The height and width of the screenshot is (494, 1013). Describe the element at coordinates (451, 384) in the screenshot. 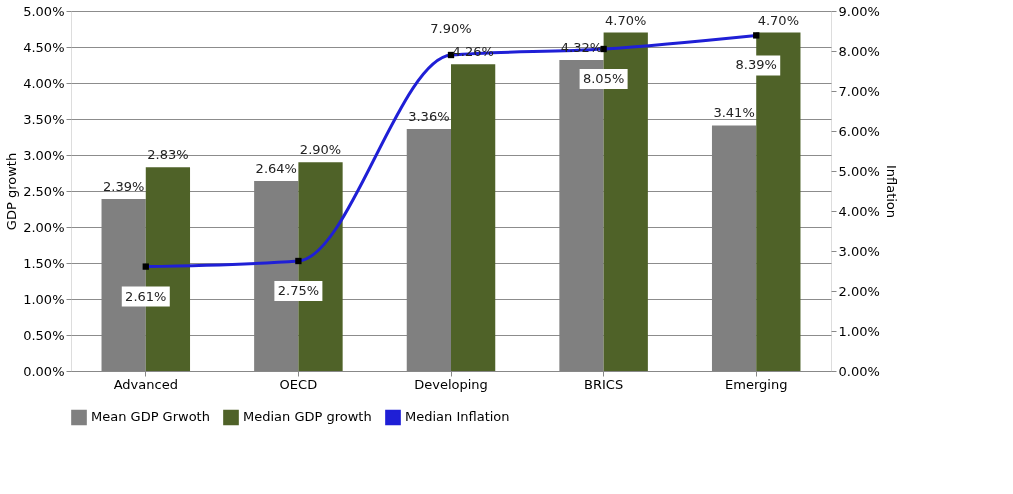

I see `x-tick-label: Developing` at that location.